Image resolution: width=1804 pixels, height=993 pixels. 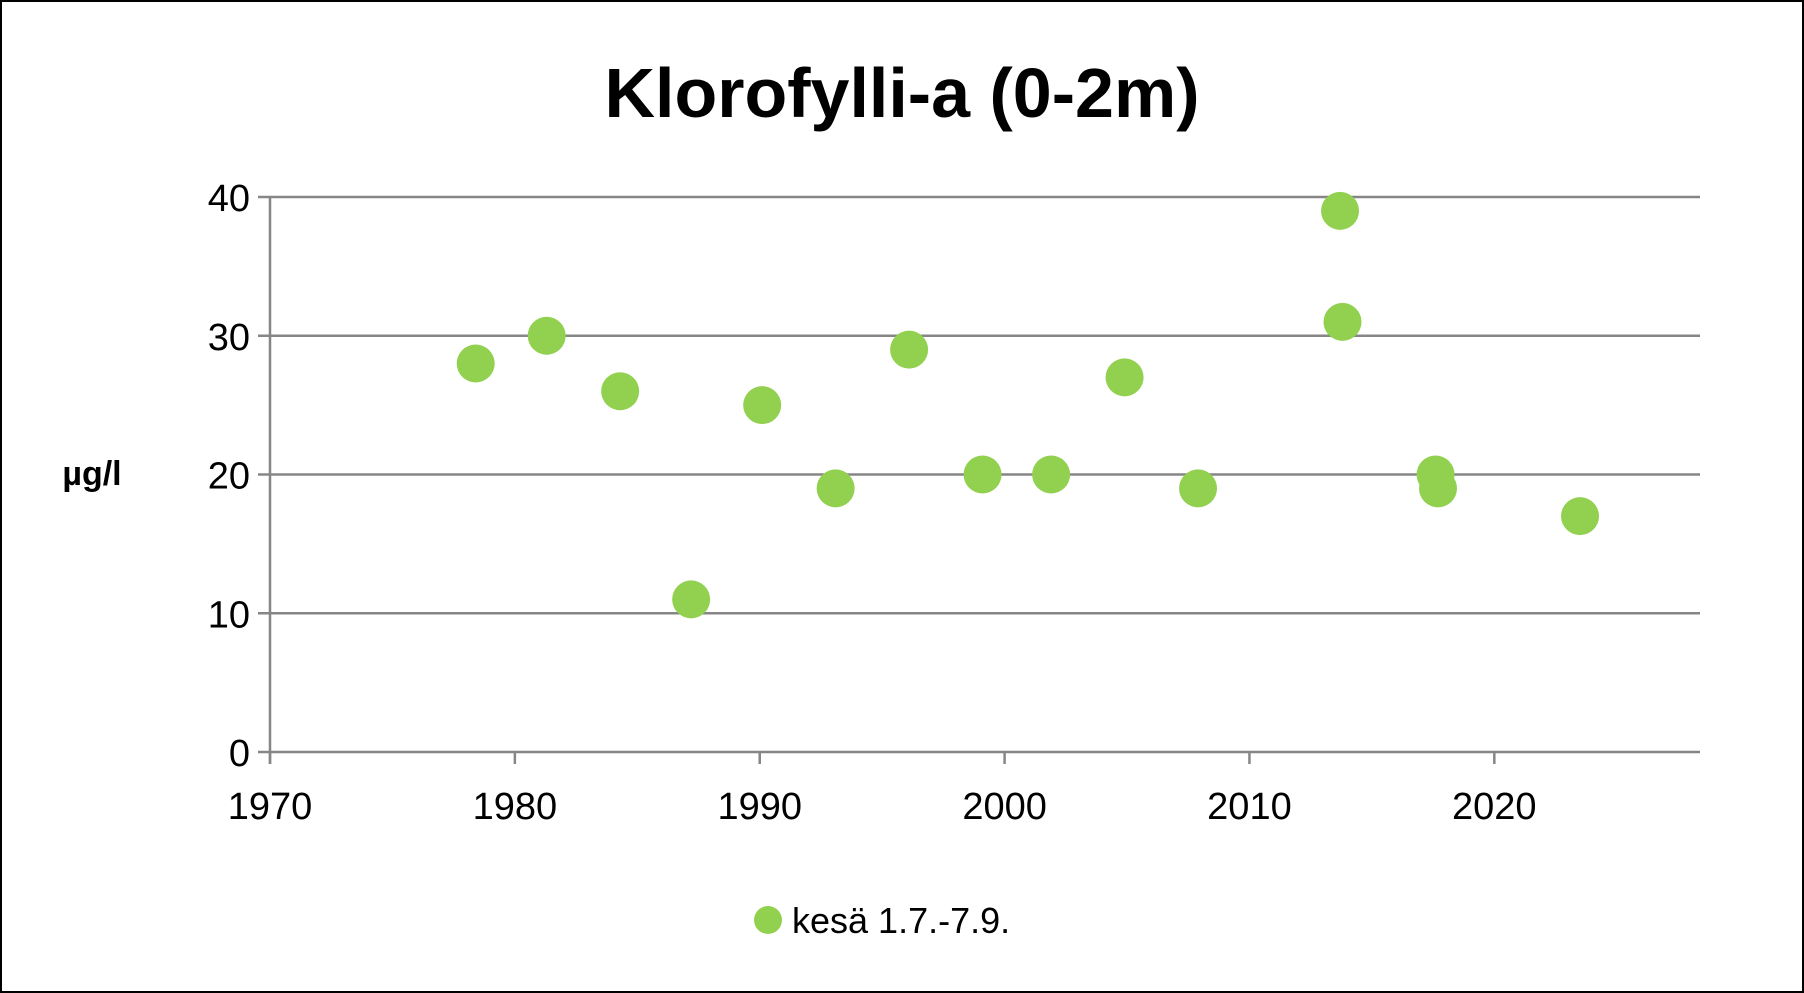 What do you see at coordinates (229, 615) in the screenshot?
I see `y-tick-label: 10` at bounding box center [229, 615].